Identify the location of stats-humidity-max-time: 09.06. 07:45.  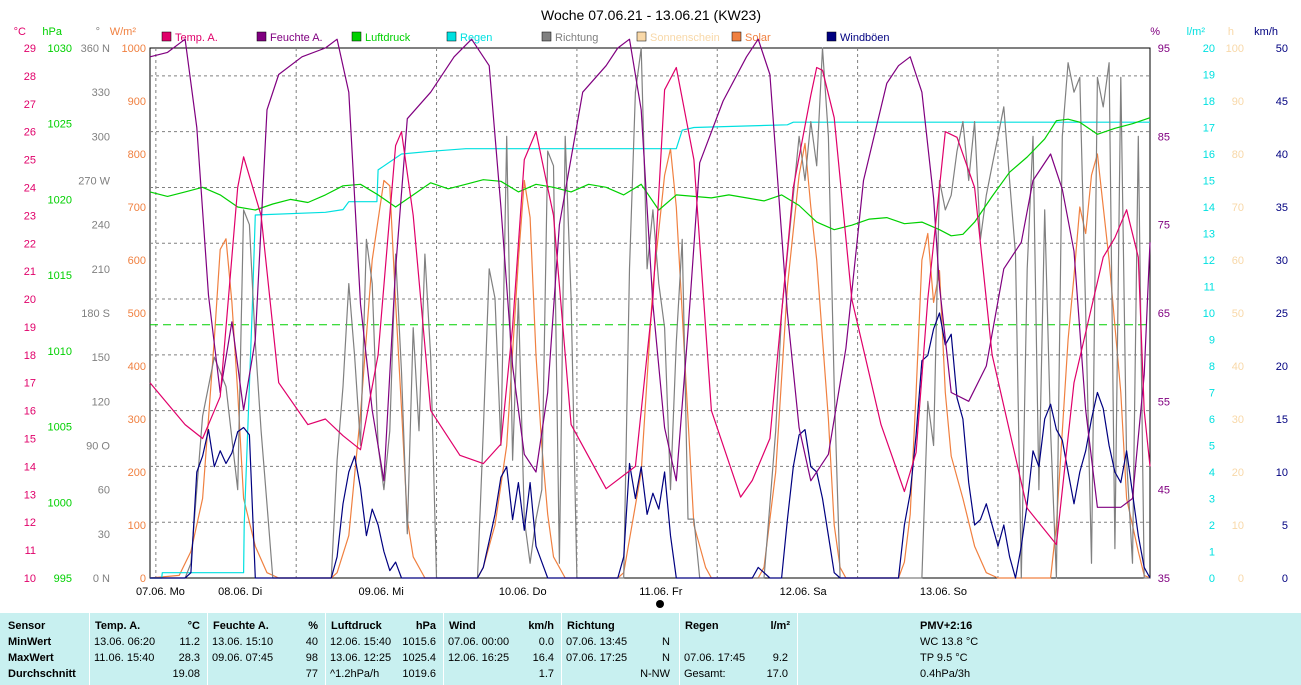
(243, 658).